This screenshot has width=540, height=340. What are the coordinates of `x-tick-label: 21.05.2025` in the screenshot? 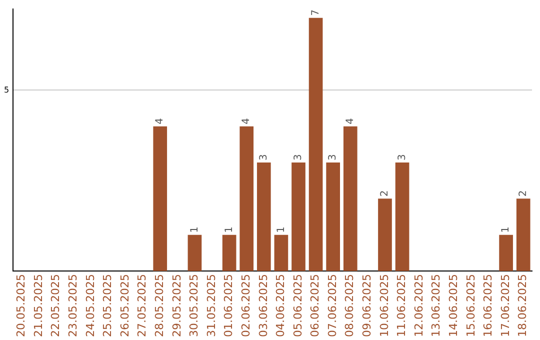 It's located at (38, 306).